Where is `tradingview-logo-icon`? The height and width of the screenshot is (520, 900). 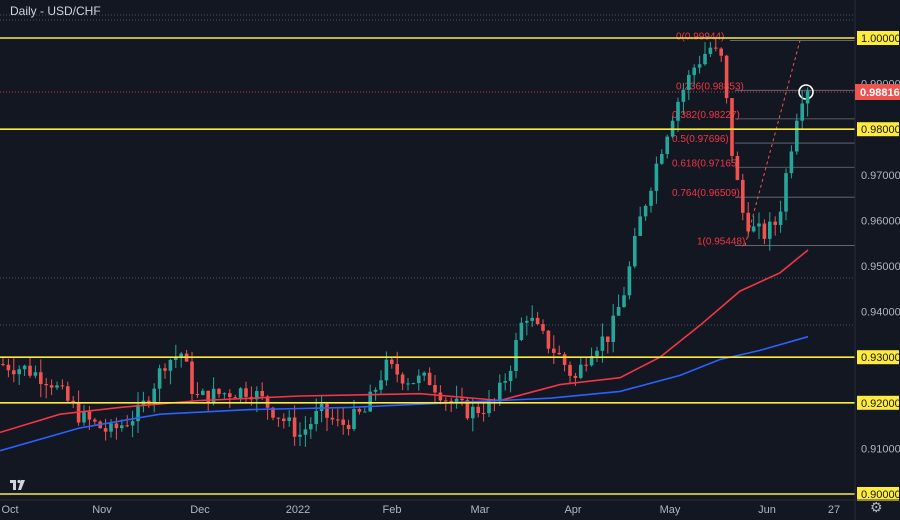
tradingview-logo-icon is located at coordinates (17, 484).